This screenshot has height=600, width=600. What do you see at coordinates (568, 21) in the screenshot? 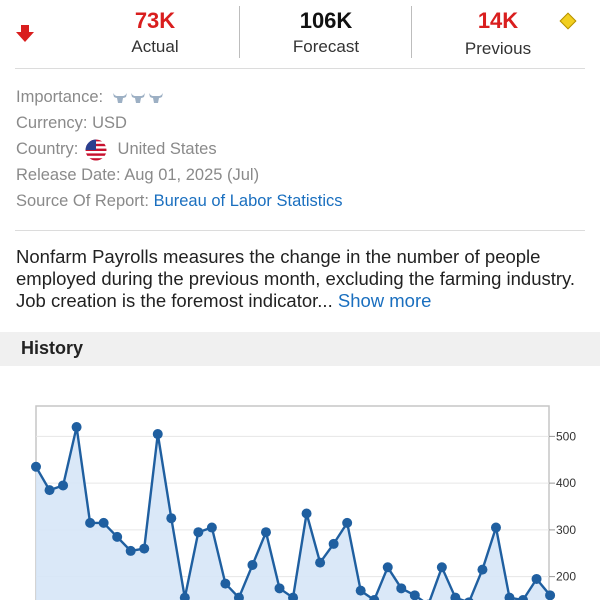
I see `diamond-icon` at bounding box center [568, 21].